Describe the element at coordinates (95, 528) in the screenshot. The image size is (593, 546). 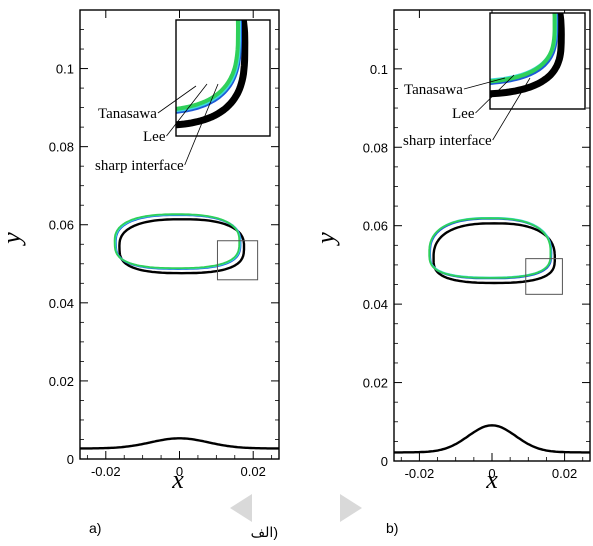
I see `panel-label: a)` at that location.